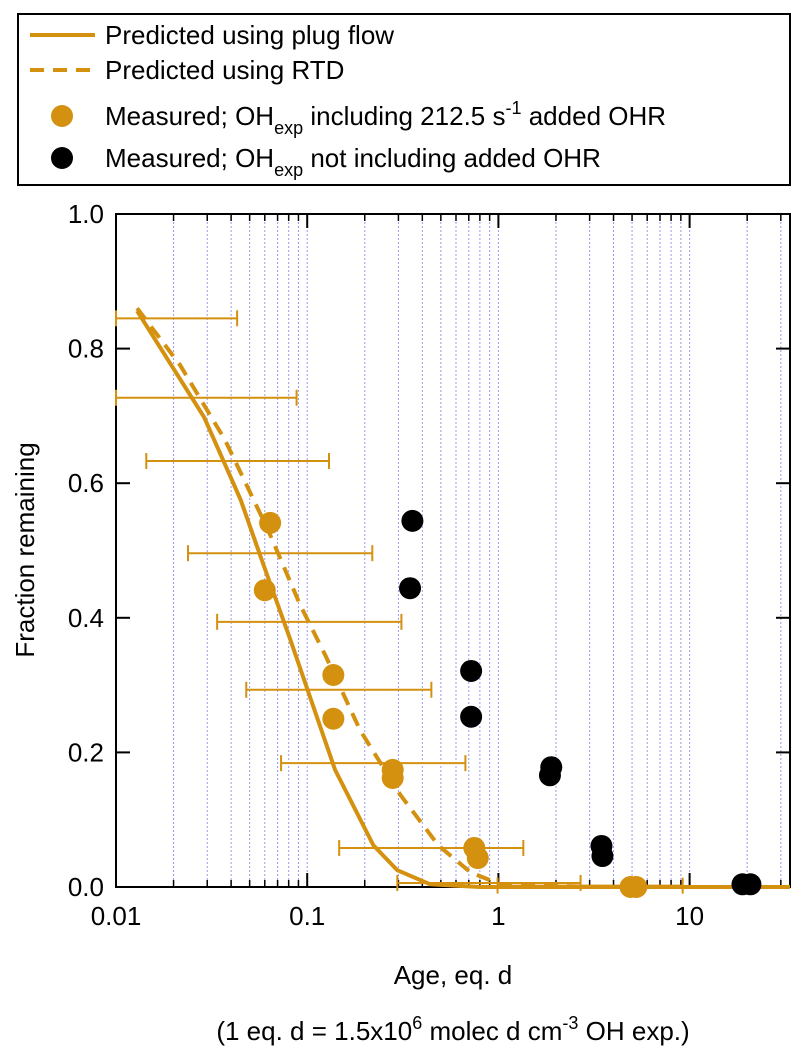  What do you see at coordinates (314, 1031) in the screenshot?
I see `text-run: (1 eq. d = 1.5x10` at bounding box center [314, 1031].